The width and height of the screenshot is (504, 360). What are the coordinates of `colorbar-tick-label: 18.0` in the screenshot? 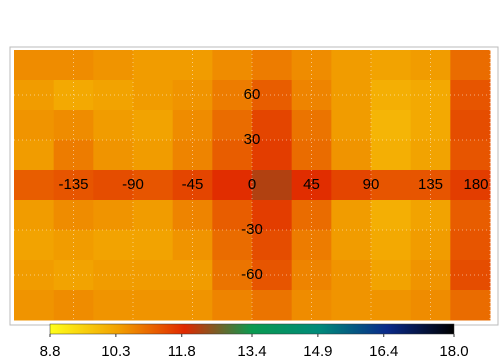 It's located at (453, 351).